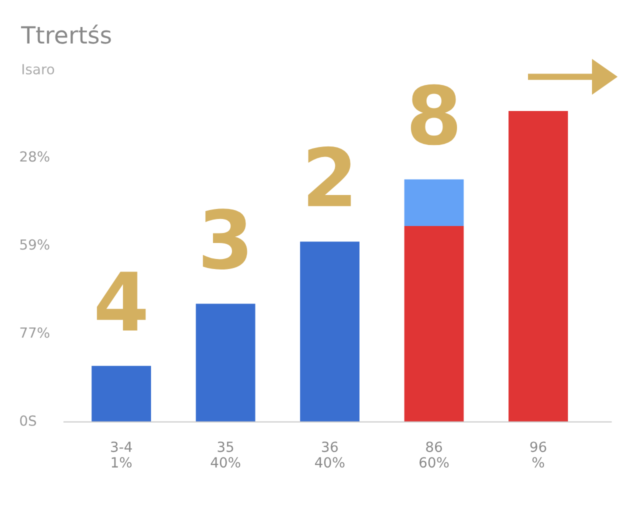 The image size is (640, 512). Describe the element at coordinates (329, 455) in the screenshot. I see `x-tick-label: 36 40%` at that location.